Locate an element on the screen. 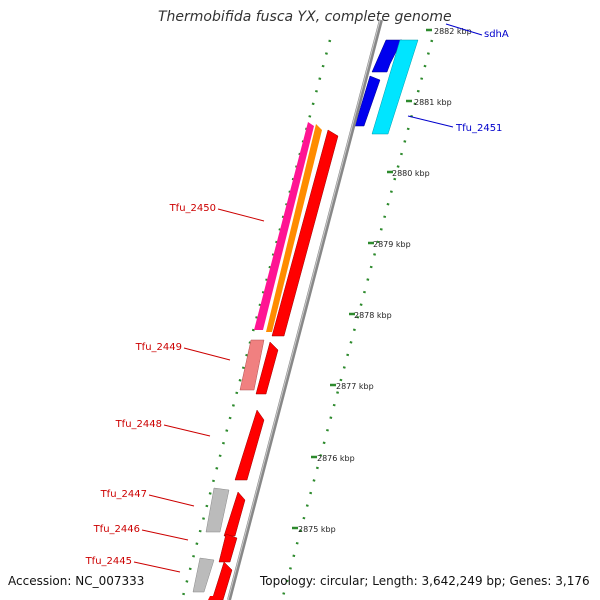 The width and height of the screenshot is (600, 600). gene-block-tfu-2450-orange is located at coordinates (294, 228).